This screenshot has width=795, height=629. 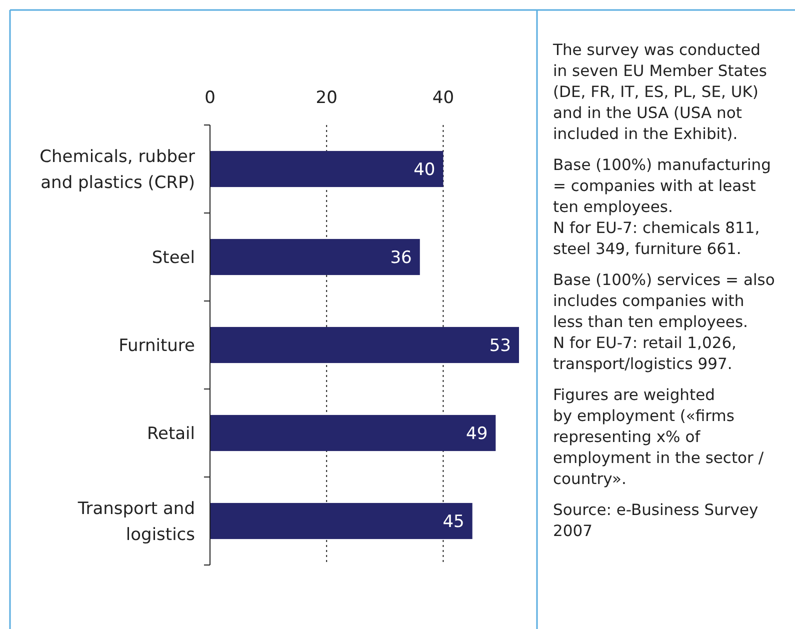 I want to click on x-tick-label: 0, so click(x=210, y=98).